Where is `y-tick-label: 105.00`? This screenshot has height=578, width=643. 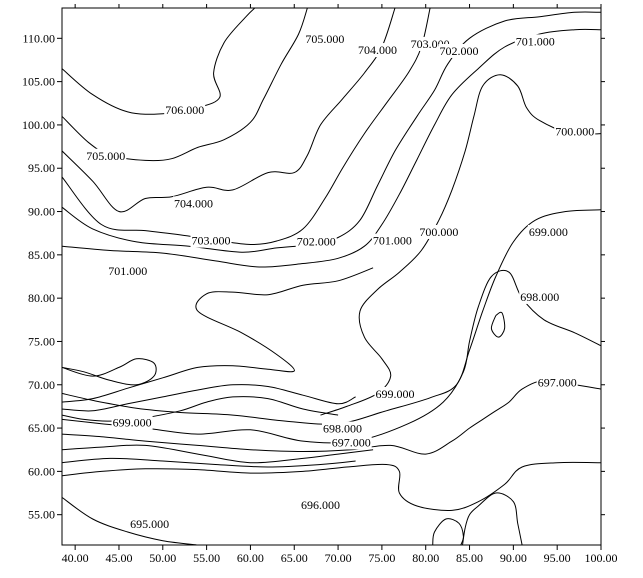 y-tick-label: 105.00 is located at coordinates (38, 82).